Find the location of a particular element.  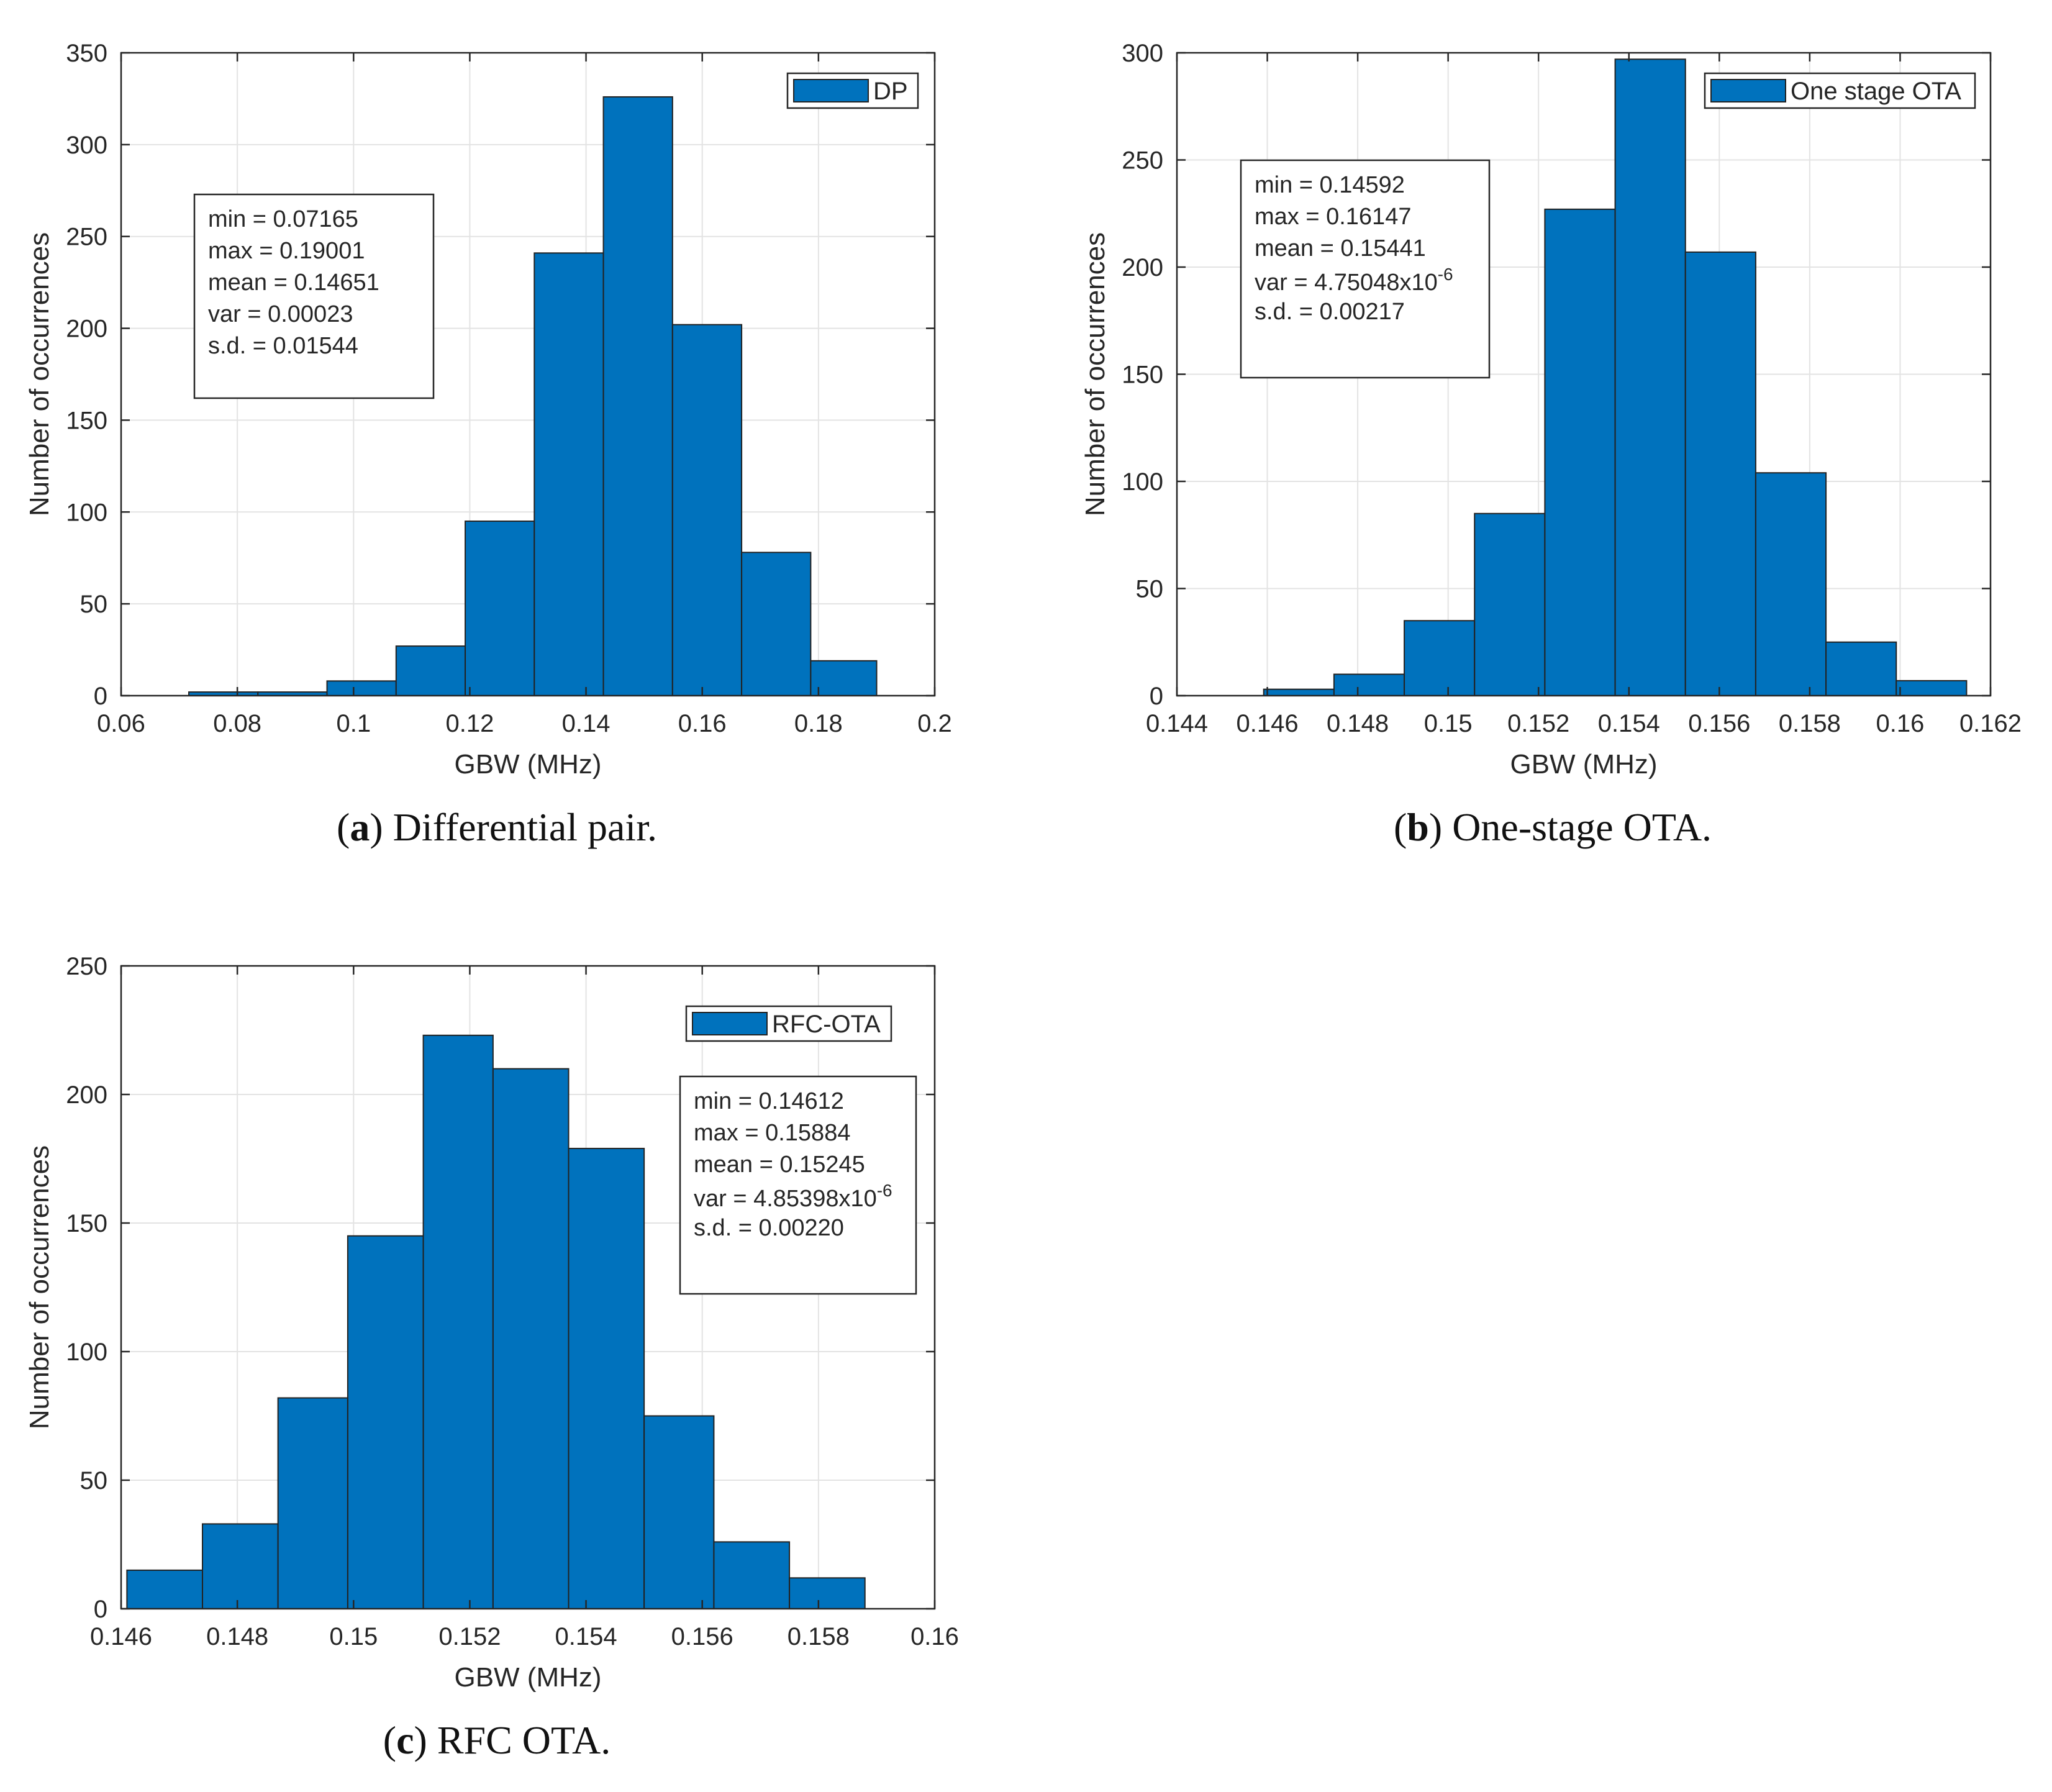

x-tick-label: 0.152 is located at coordinates (1538, 723).